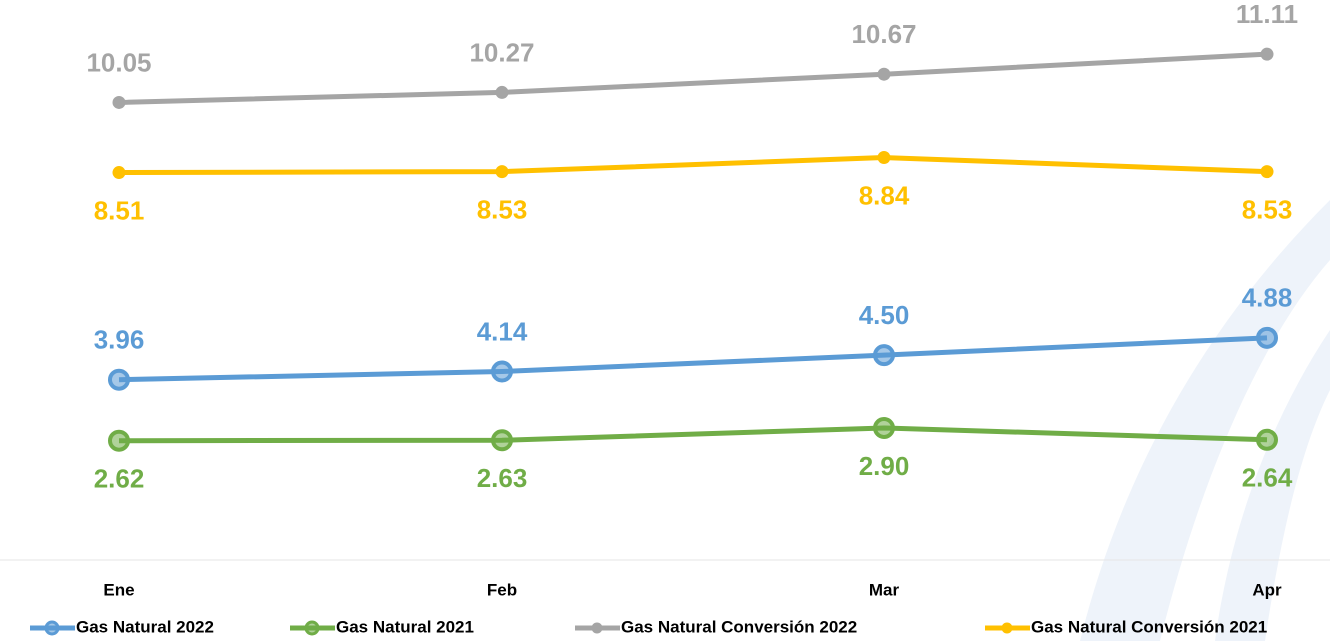 The image size is (1330, 641). Describe the element at coordinates (1267, 298) in the screenshot. I see `data-label: 4.88` at that location.